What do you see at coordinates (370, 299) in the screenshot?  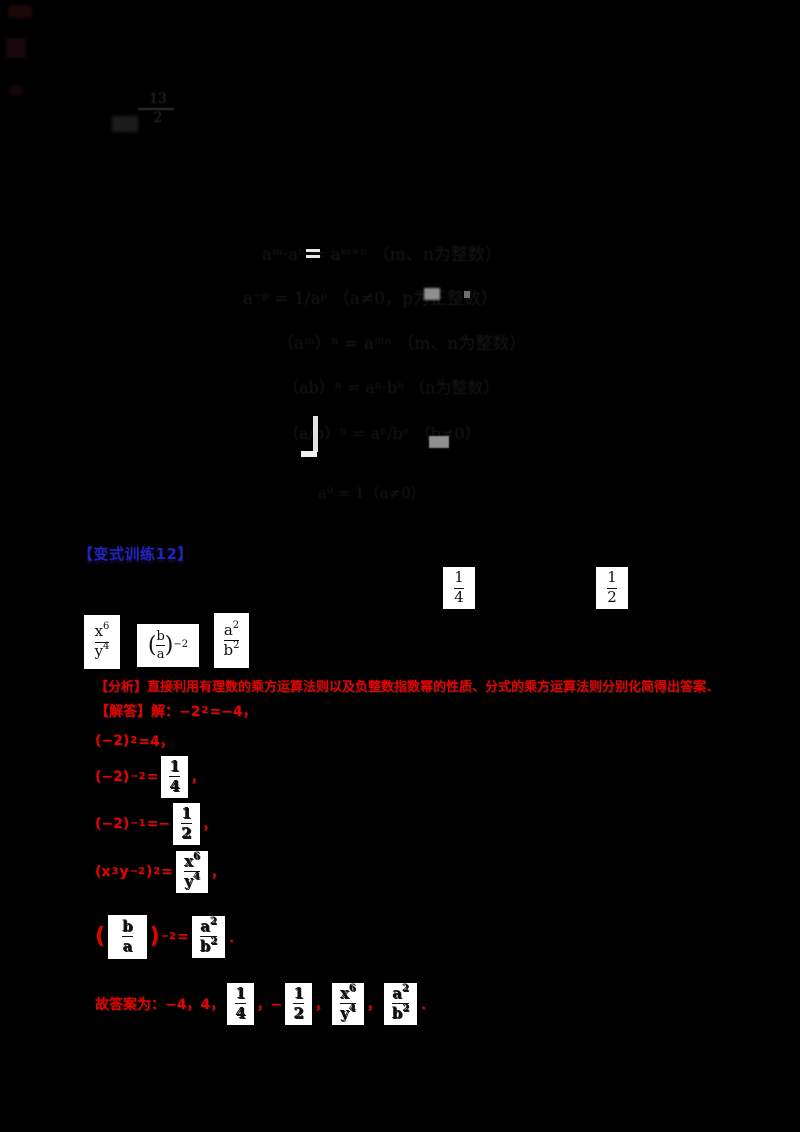 I see `faint-equation-line: a⁻ᵖ = 1/aᵖ （a≠0，p为正整数）` at bounding box center [370, 299].